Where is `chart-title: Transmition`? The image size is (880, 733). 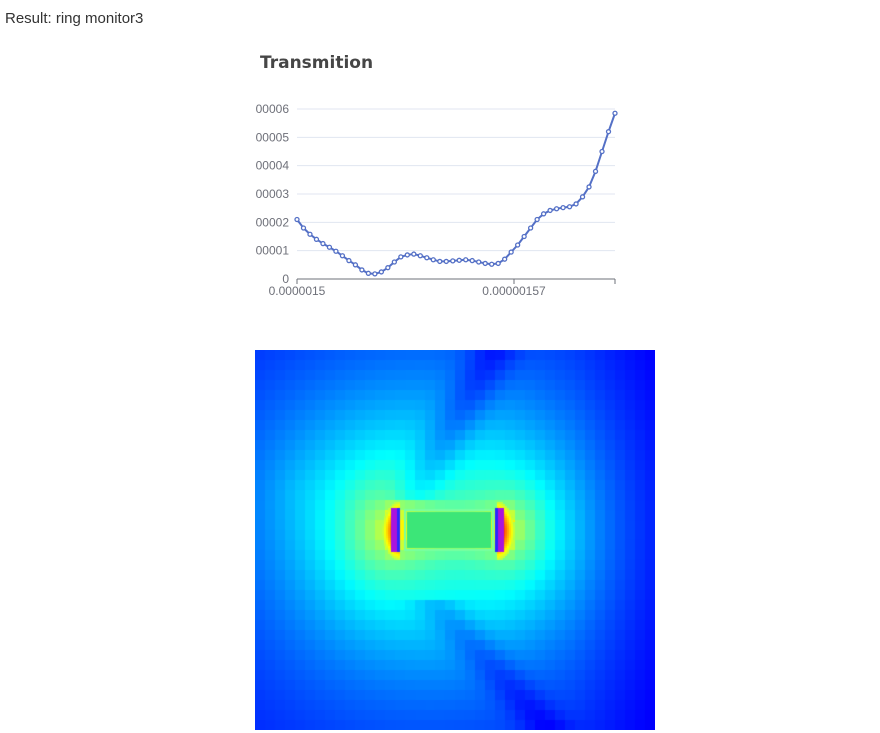
chart-title: Transmition is located at coordinates (316, 63).